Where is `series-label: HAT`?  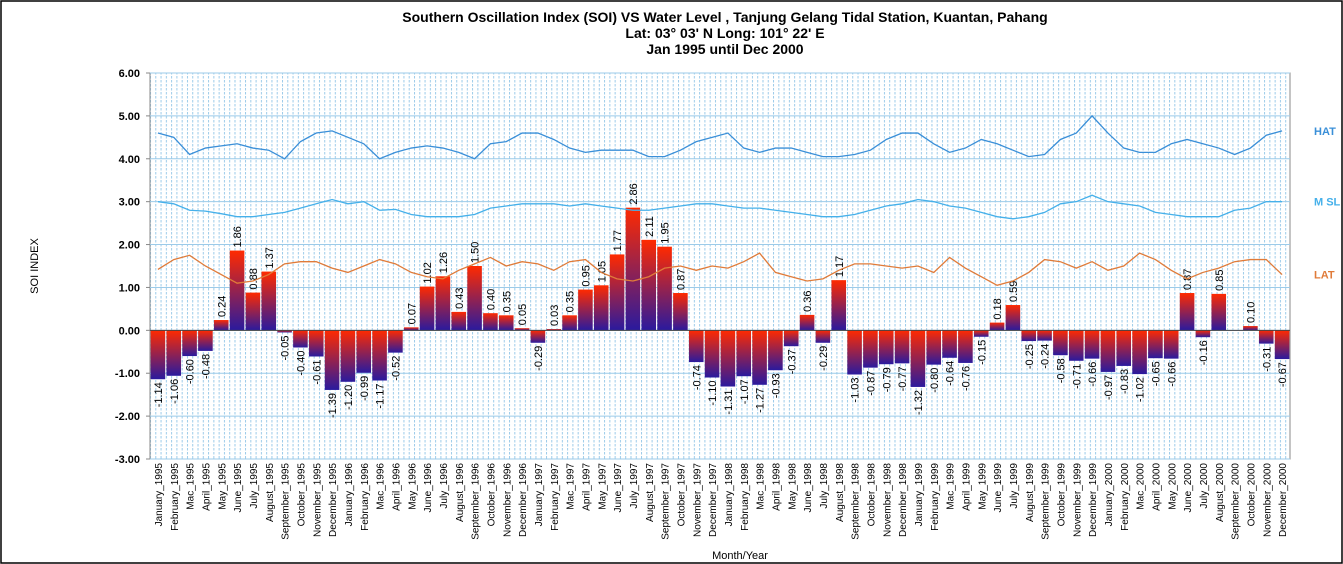
series-label: HAT is located at coordinates (1325, 132).